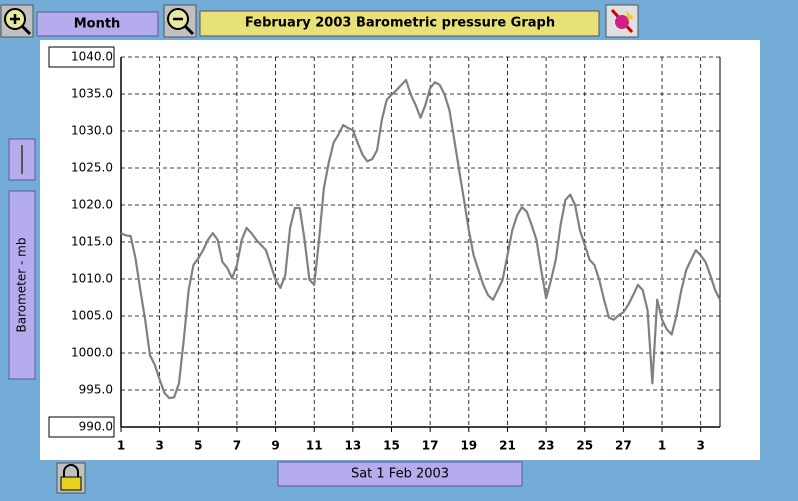  I want to click on x-tick-label: 19, so click(468, 446).